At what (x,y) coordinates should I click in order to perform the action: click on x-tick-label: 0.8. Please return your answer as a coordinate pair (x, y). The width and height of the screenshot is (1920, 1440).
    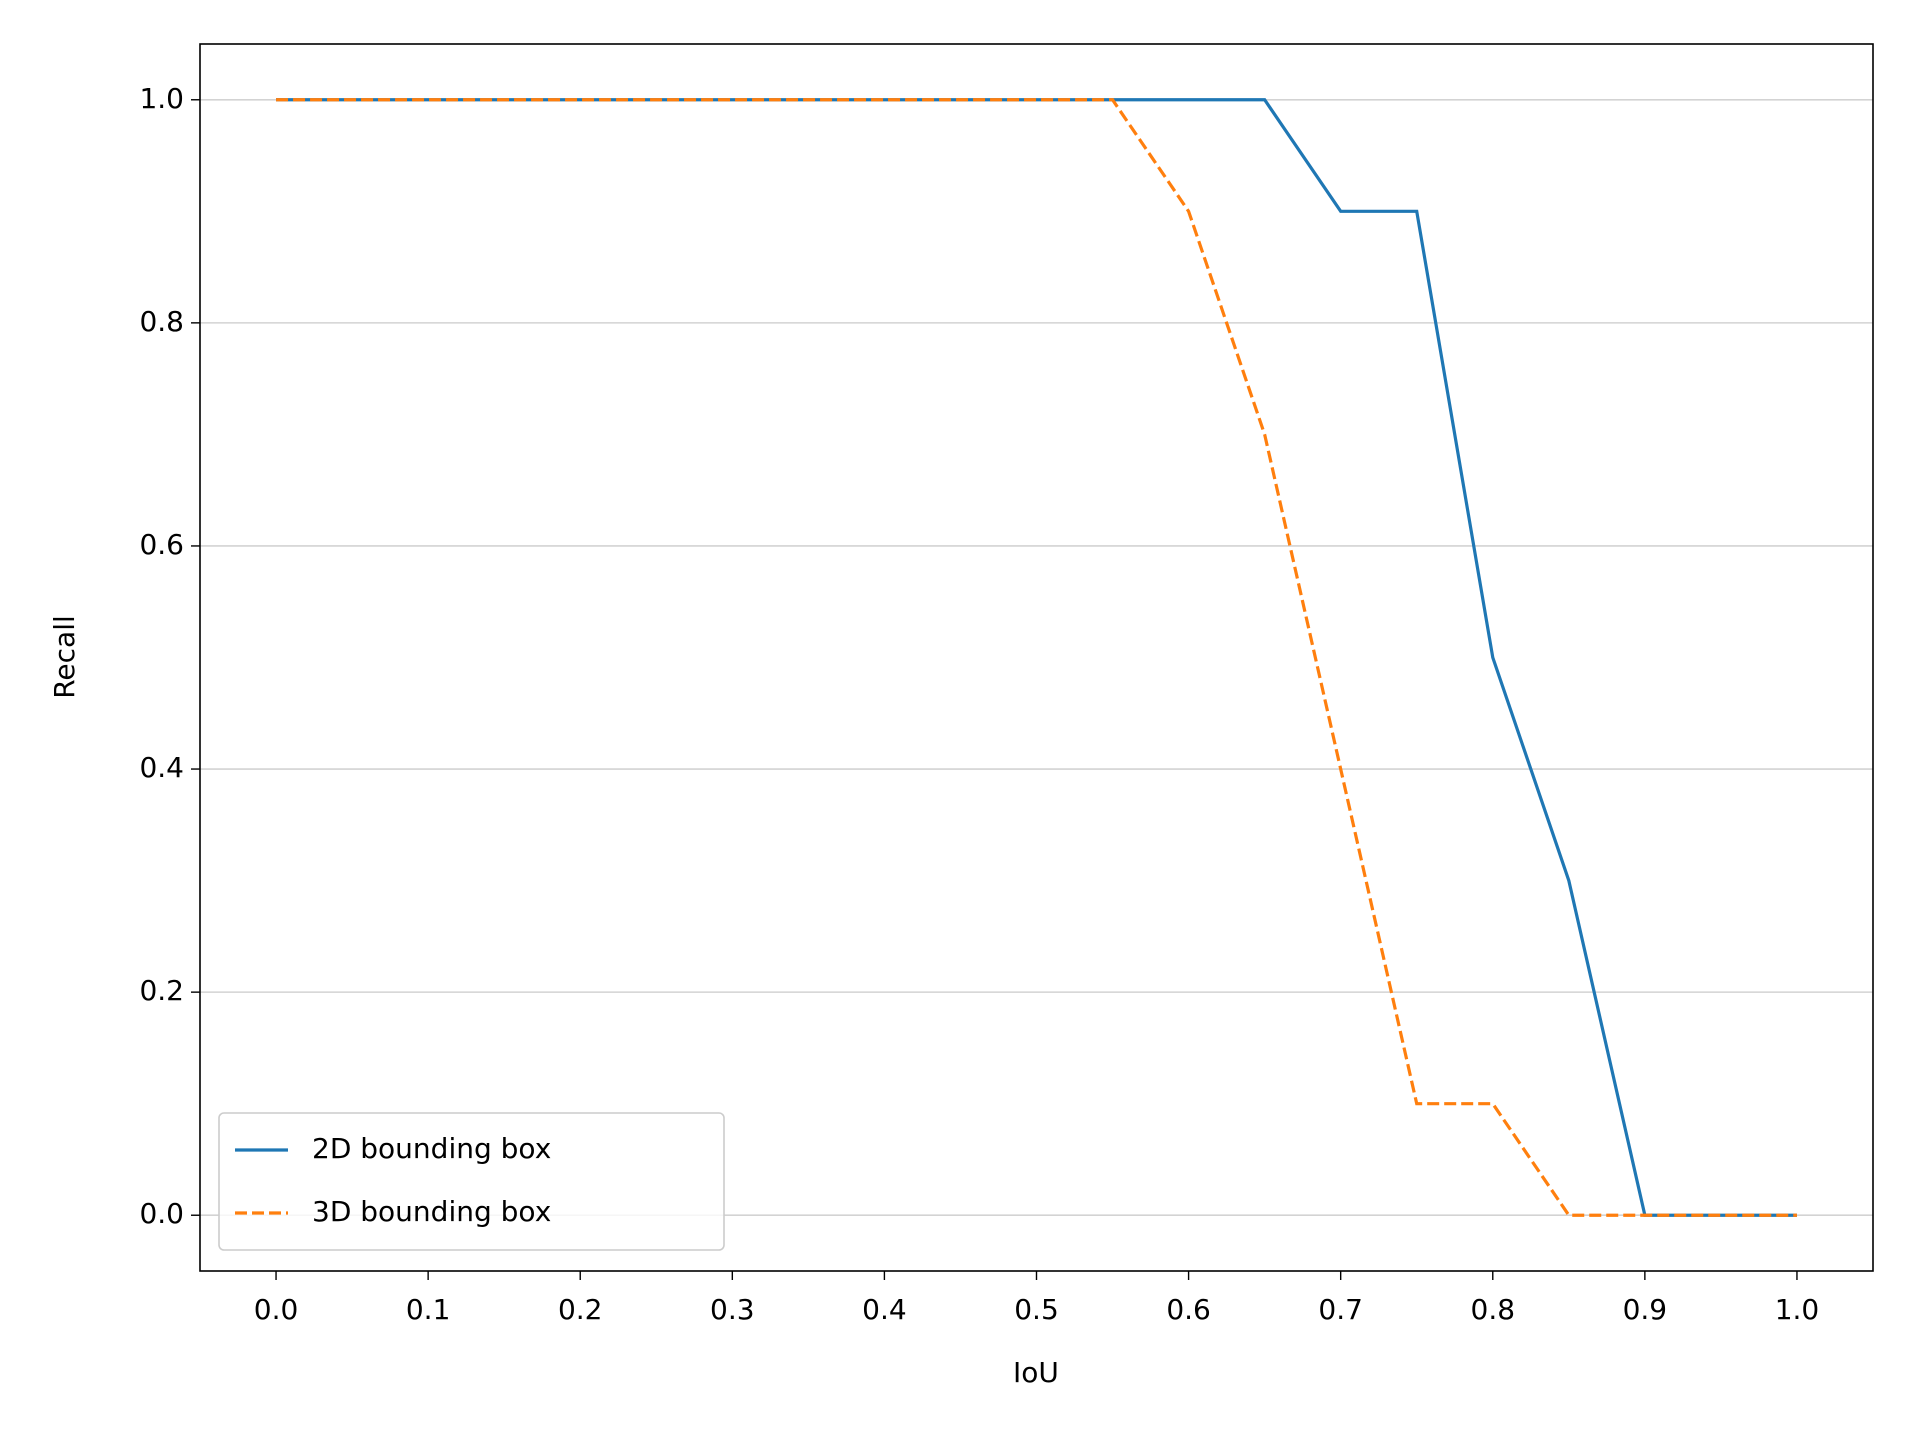
    Looking at the image, I should click on (1493, 1309).